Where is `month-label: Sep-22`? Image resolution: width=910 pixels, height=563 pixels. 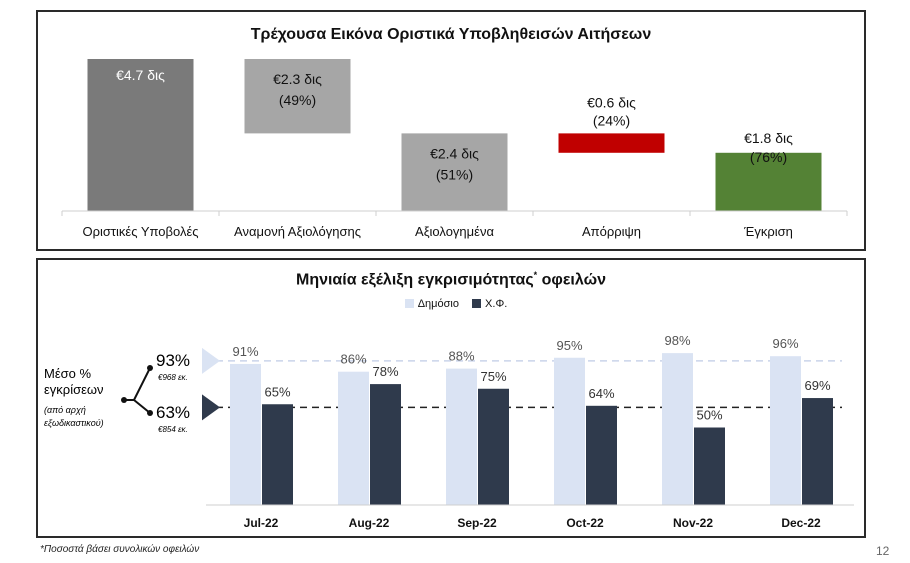
month-label: Sep-22 is located at coordinates (477, 523).